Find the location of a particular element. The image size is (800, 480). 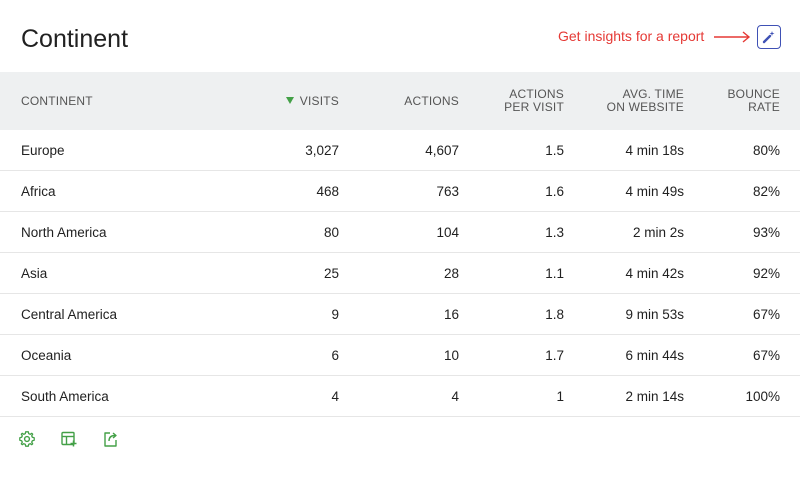

column-header-visits: VISITS is located at coordinates (299, 101).